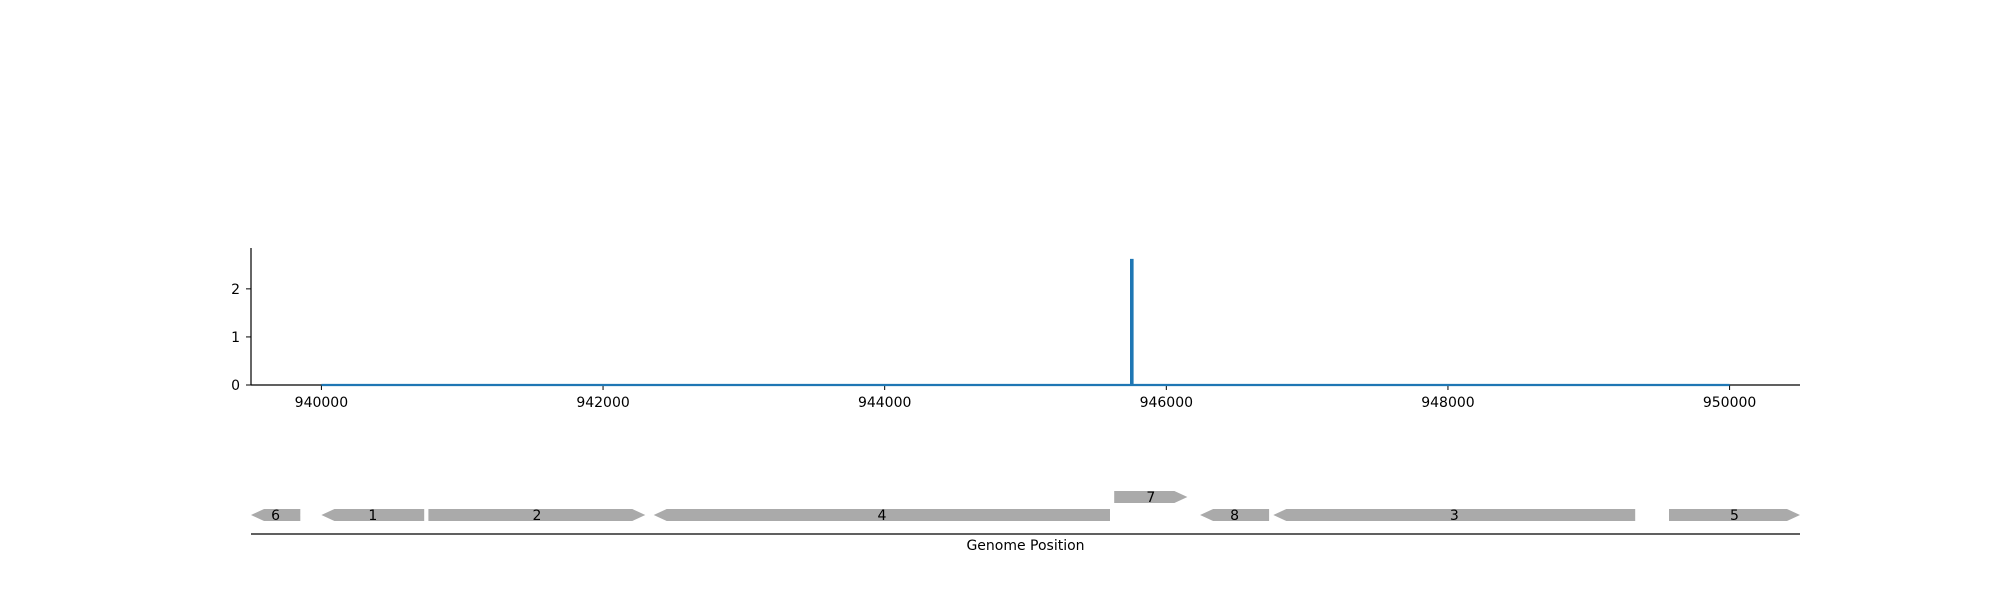  Describe the element at coordinates (1447, 403) in the screenshot. I see `x-tick-label-948000: 948000` at that location.